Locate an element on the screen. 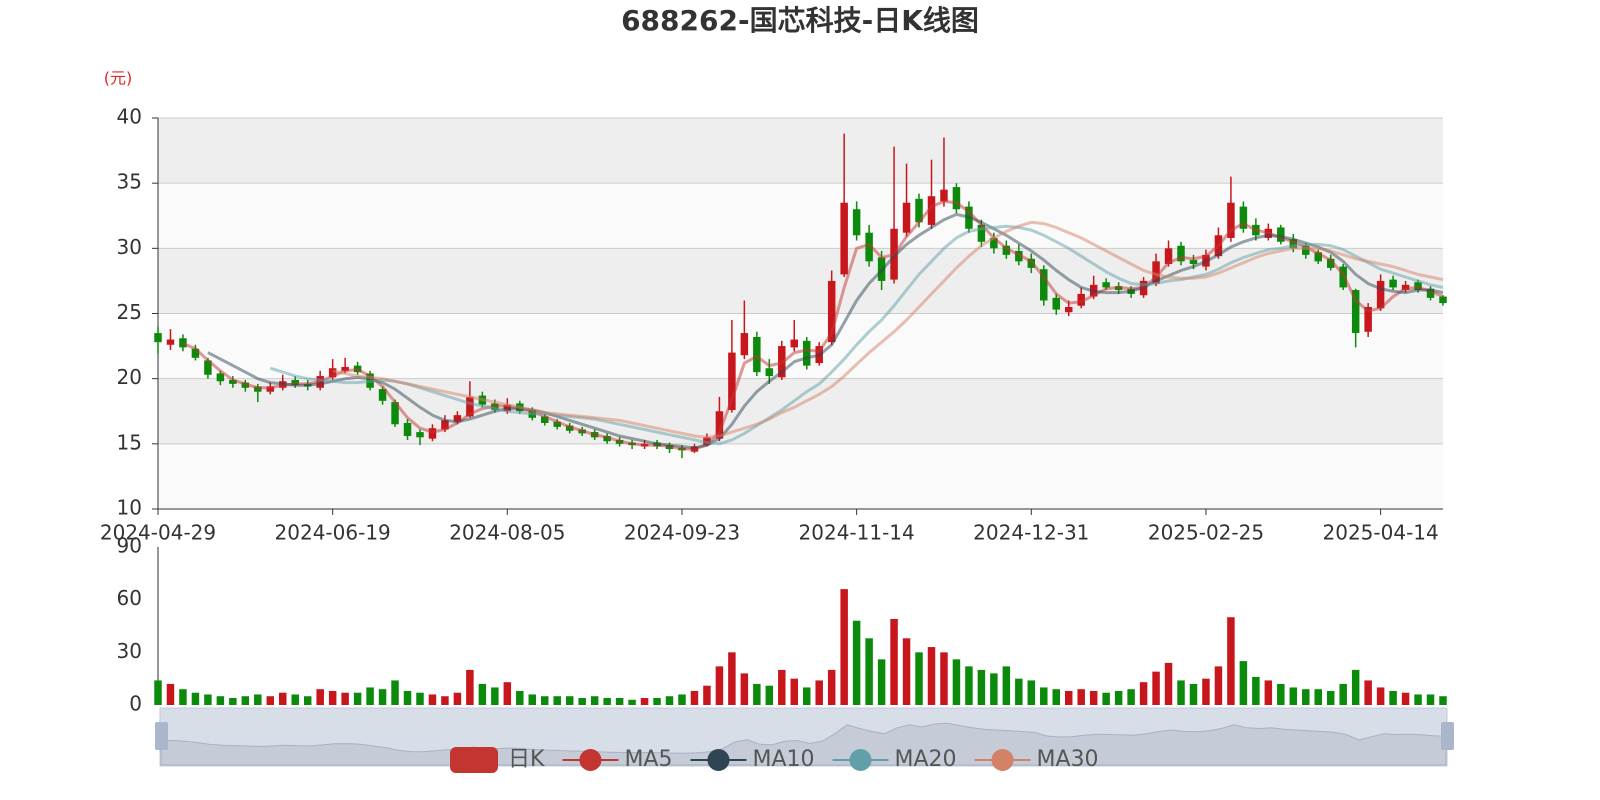 This screenshot has width=1600, height=800. x-tick-label: 2024-08-05 is located at coordinates (507, 533).